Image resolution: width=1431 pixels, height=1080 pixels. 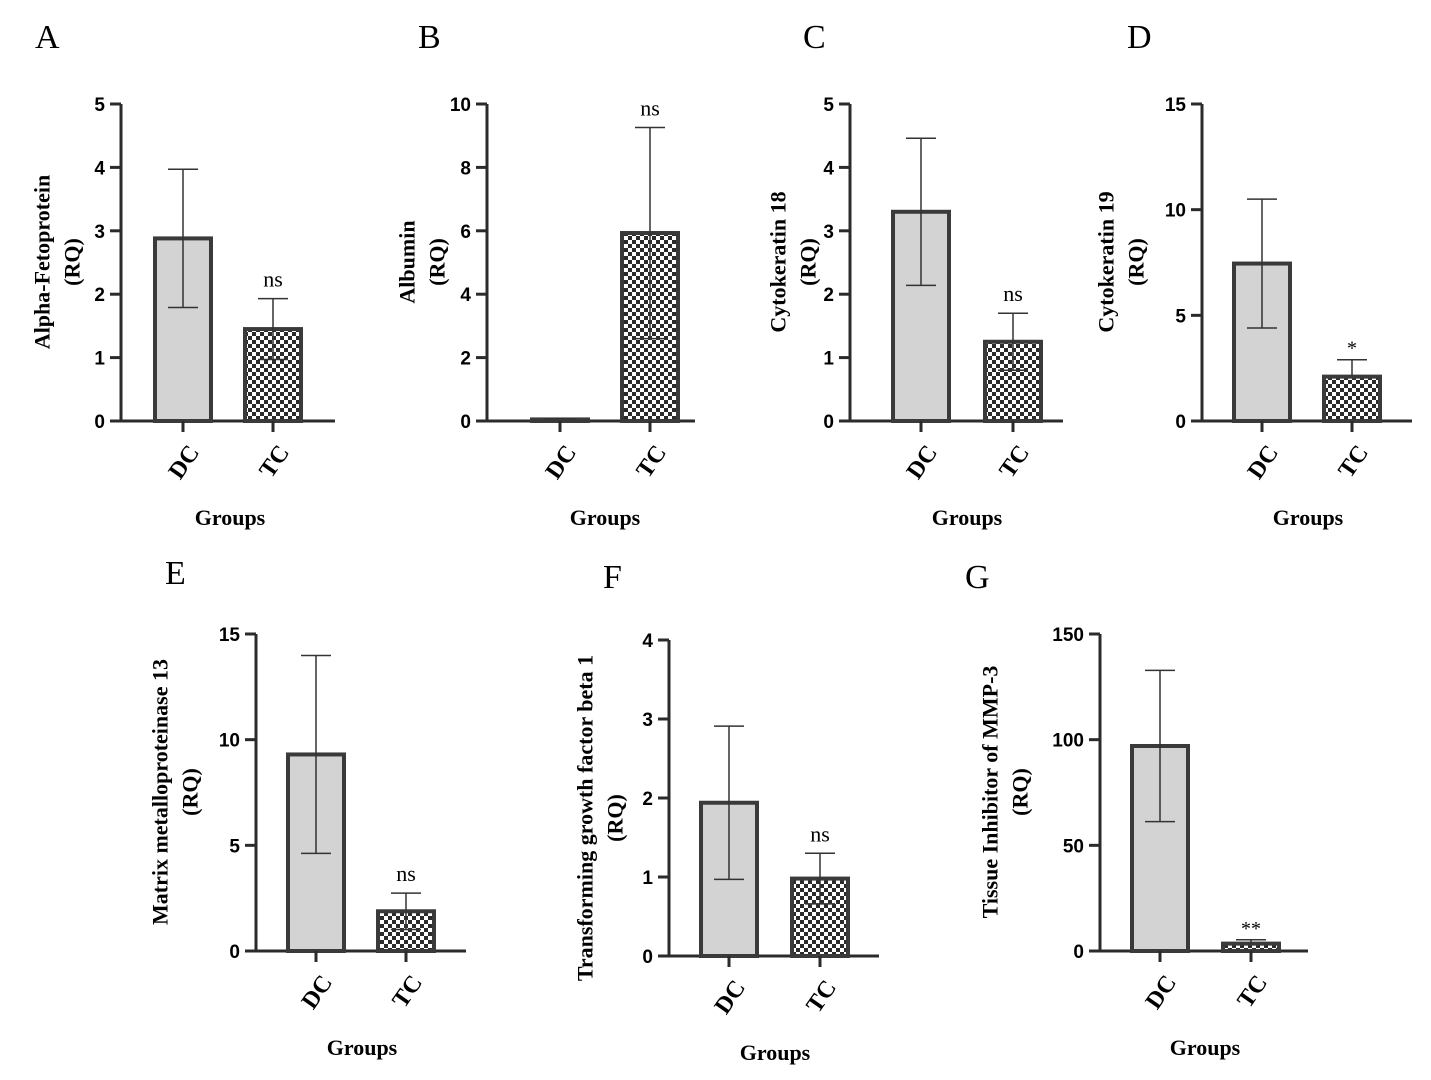 What do you see at coordinates (465, 168) in the screenshot?
I see `y-tick-label: 8` at bounding box center [465, 168].